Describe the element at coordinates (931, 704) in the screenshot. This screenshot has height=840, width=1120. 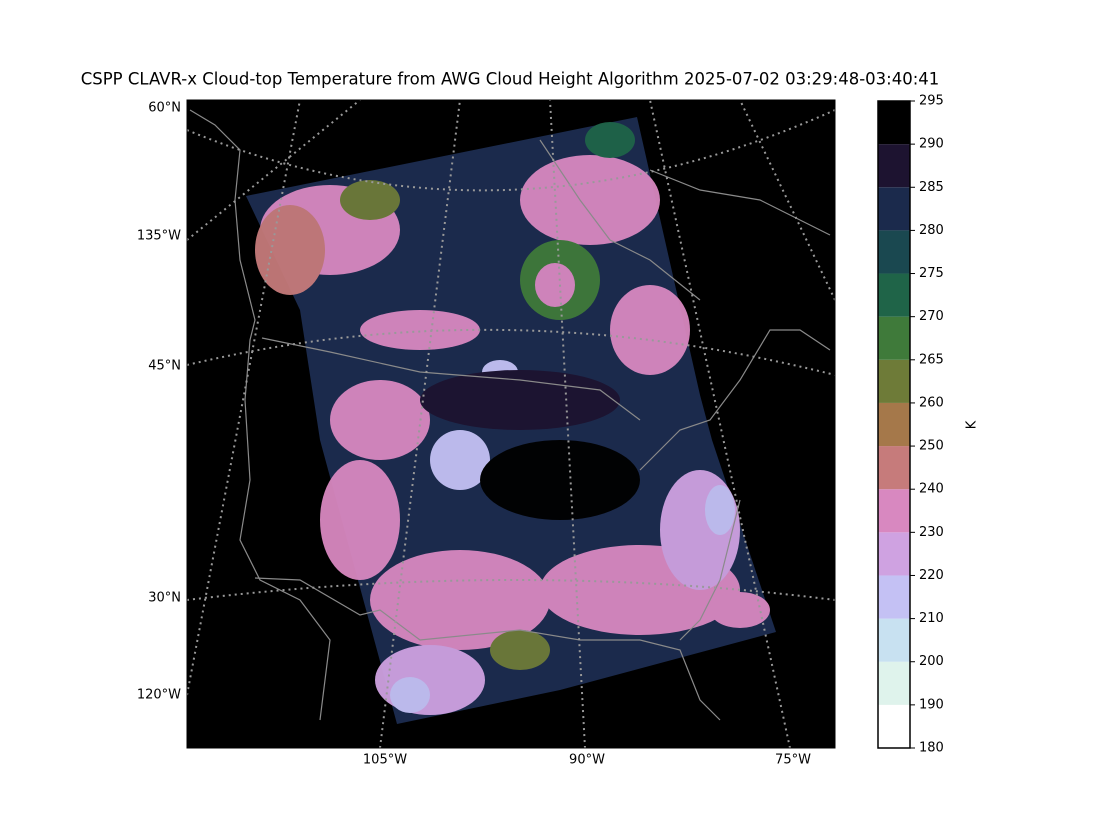
I see `colorbar-tick-label: 190` at that location.